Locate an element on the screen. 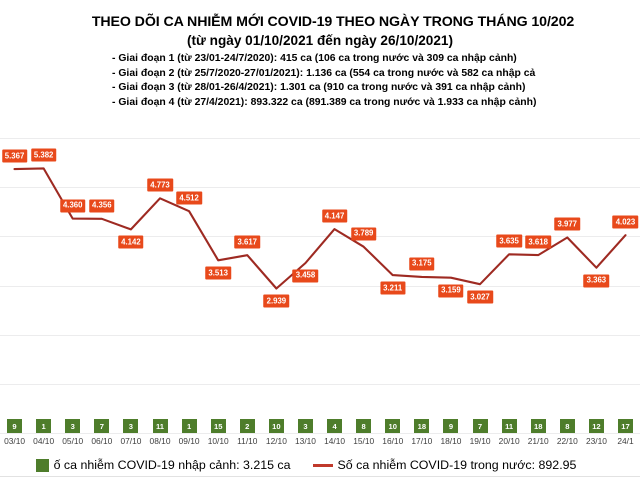 Image resolution: width=640 pixels, height=480 pixels. bar-value-label: 8 is located at coordinates (363, 426).